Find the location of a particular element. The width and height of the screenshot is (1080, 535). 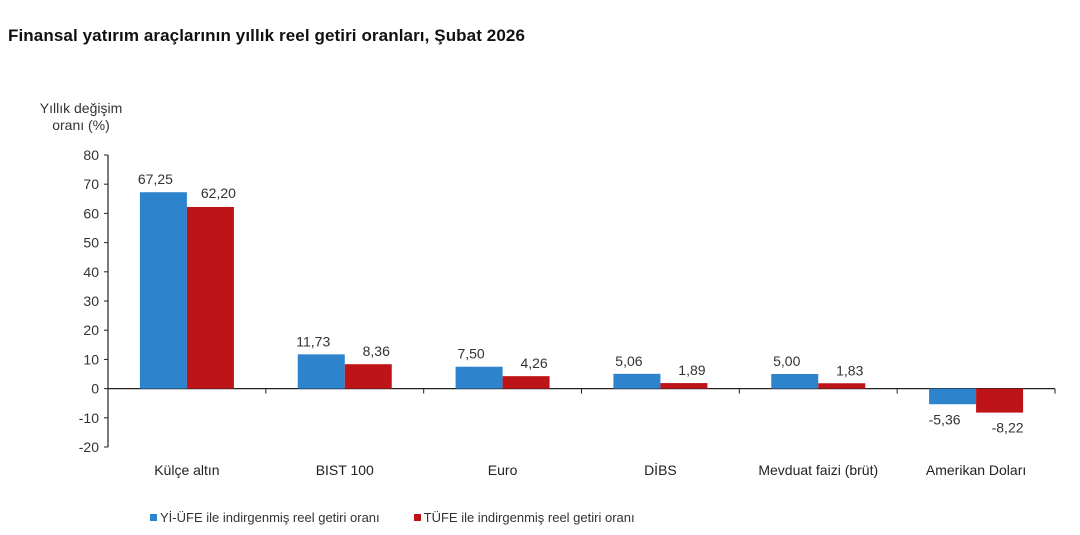

y-tick-label: 30 is located at coordinates (91, 301).